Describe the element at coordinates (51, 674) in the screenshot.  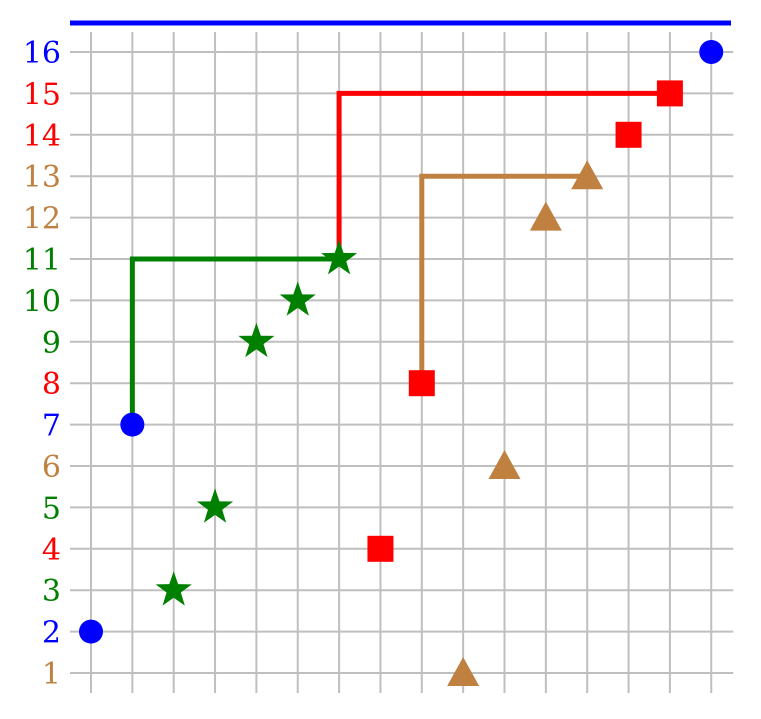
I see `y-tick-label: 1` at that location.